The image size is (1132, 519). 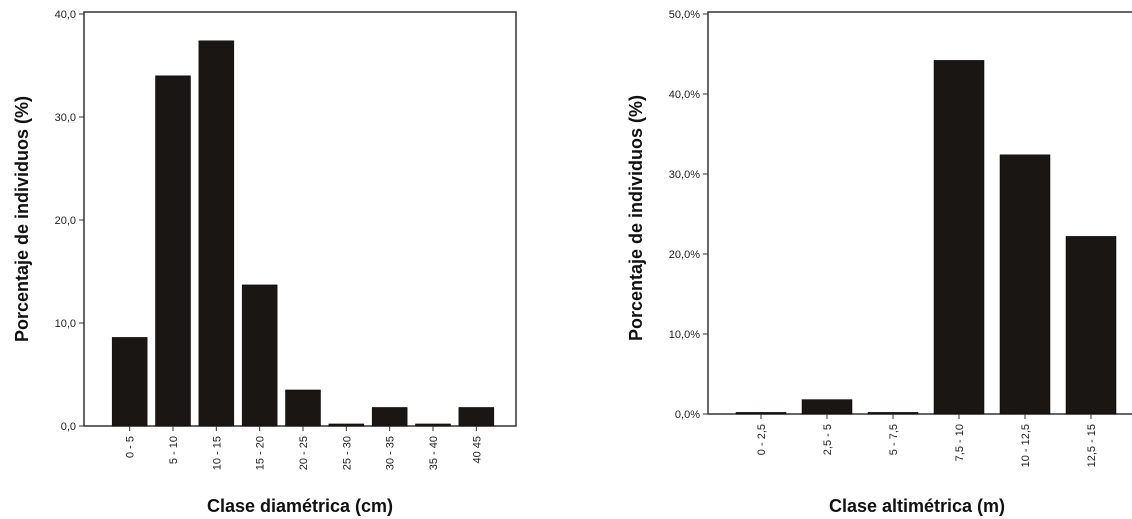 I want to click on y-tick-label: 0,0, so click(x=68, y=427).